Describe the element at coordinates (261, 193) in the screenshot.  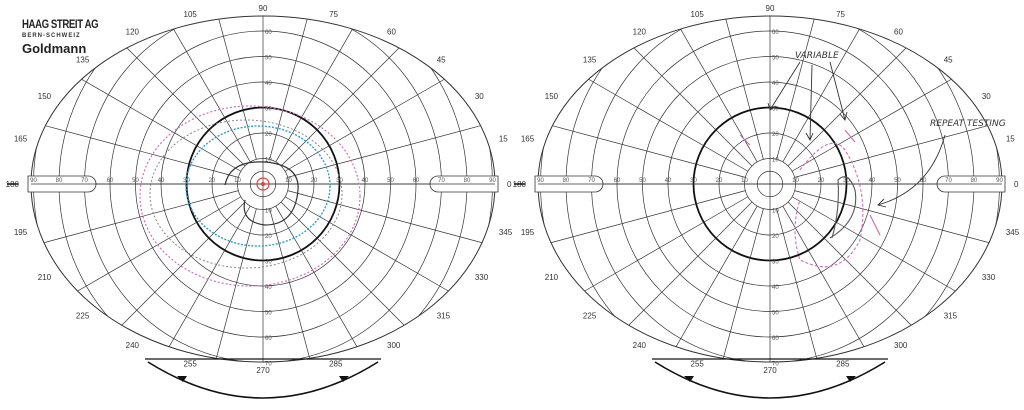
I see `isopter-dark` at that location.